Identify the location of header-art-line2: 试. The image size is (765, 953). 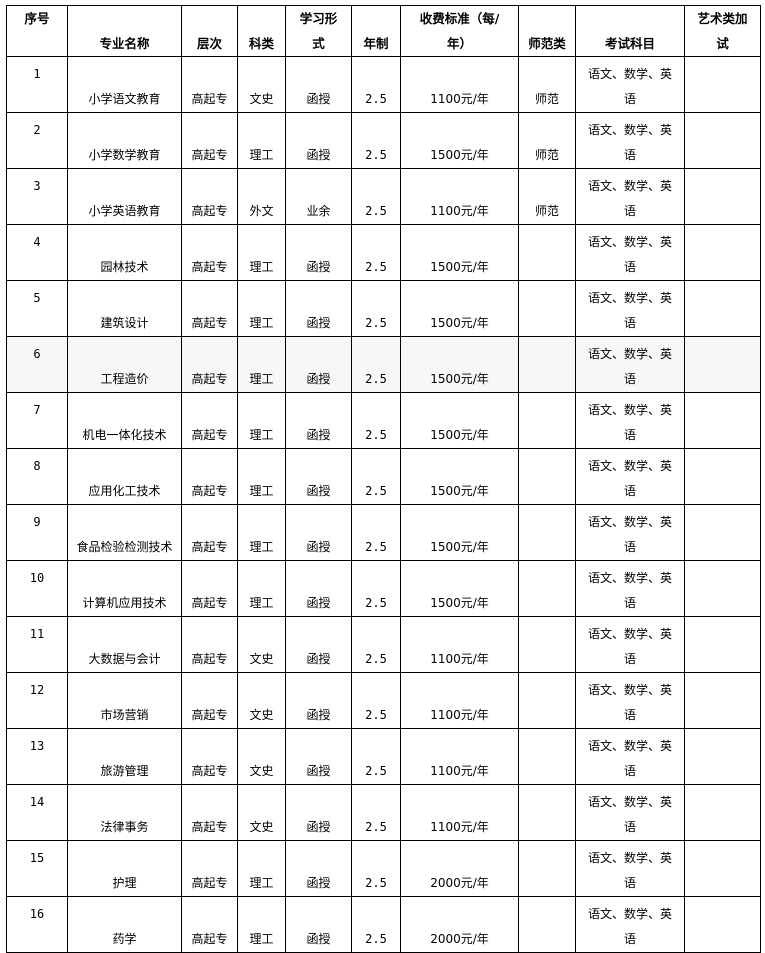
(722, 43).